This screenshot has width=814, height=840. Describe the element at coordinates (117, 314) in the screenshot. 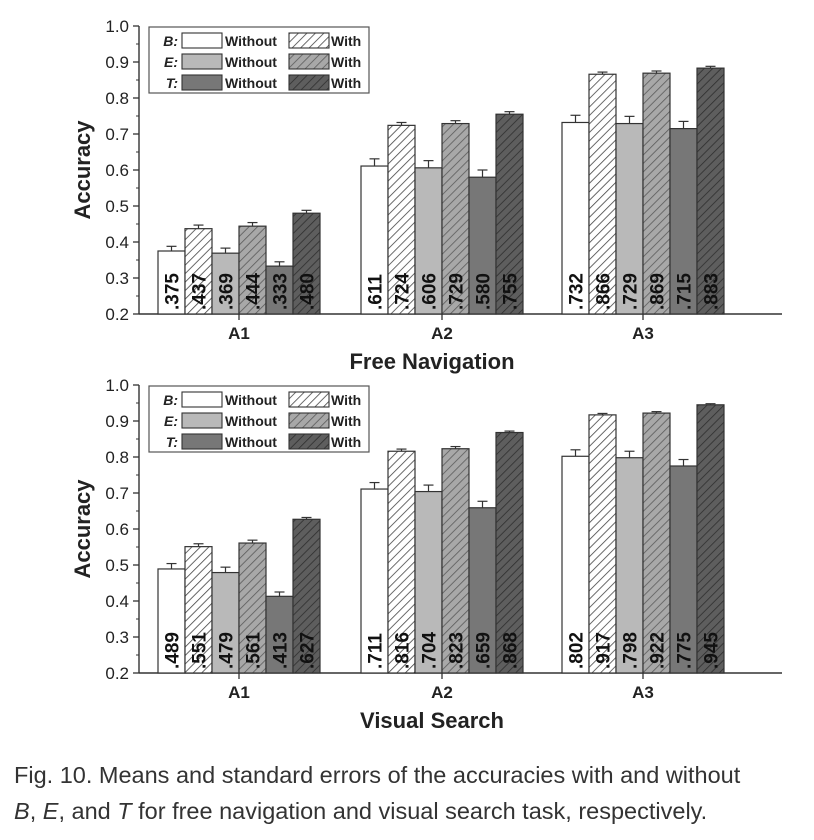

I see `y-tick-label: 0.2` at that location.